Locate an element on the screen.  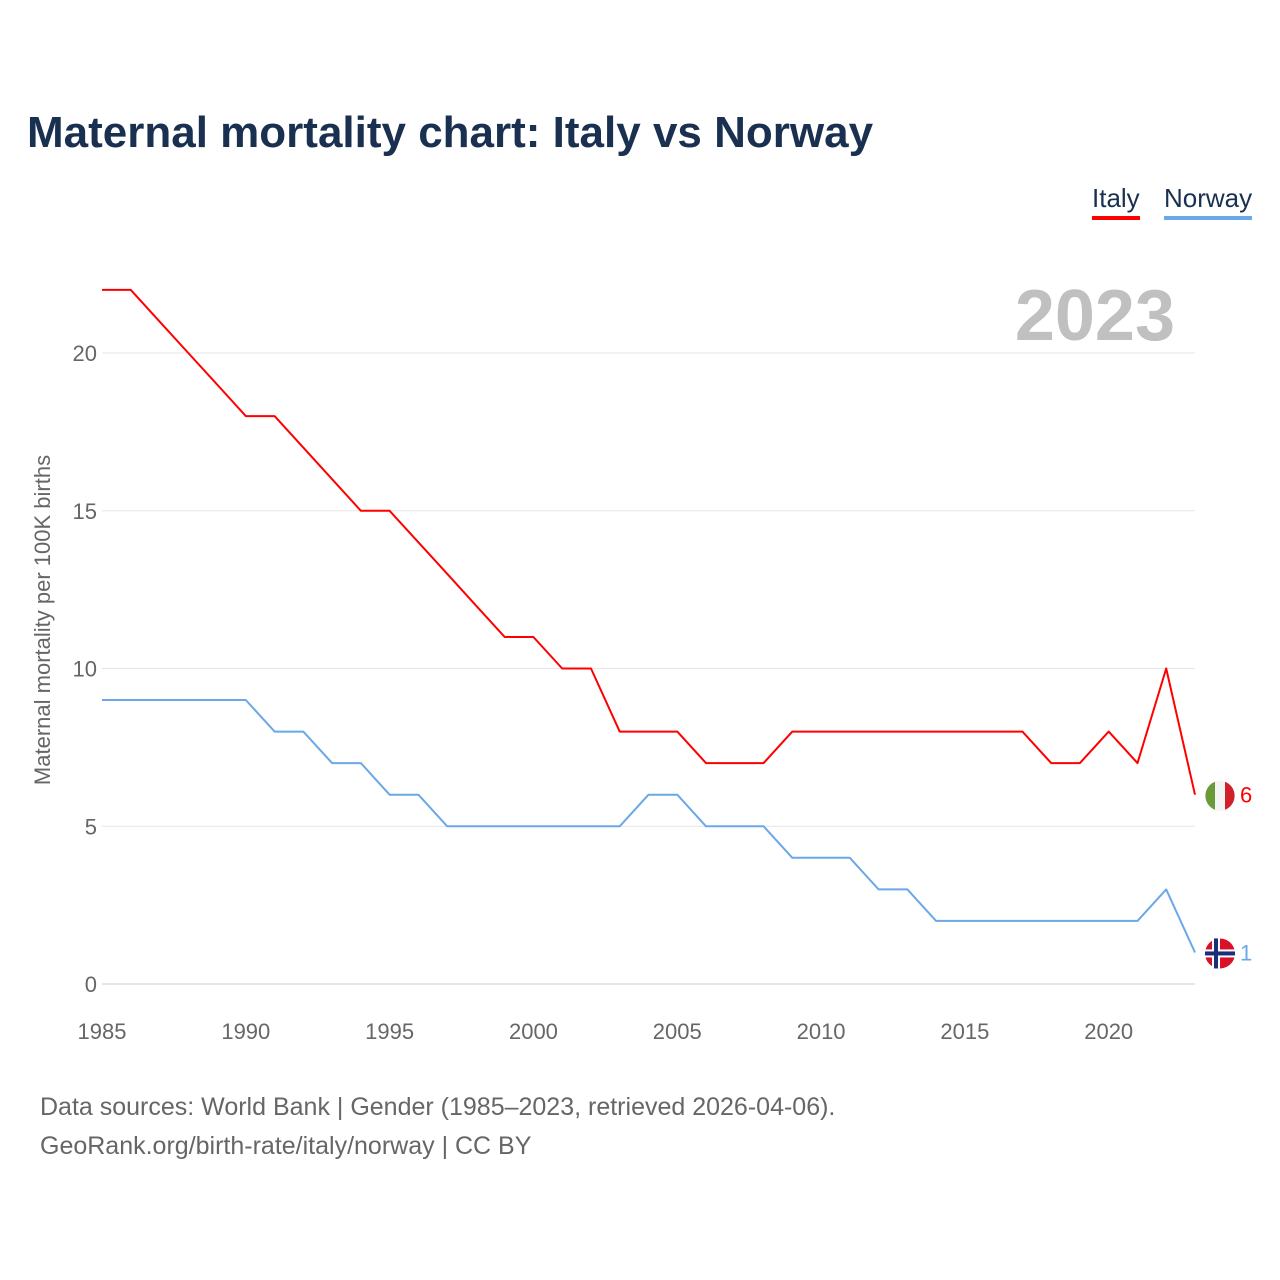
x-tick-label: 2020 is located at coordinates (1108, 1031).